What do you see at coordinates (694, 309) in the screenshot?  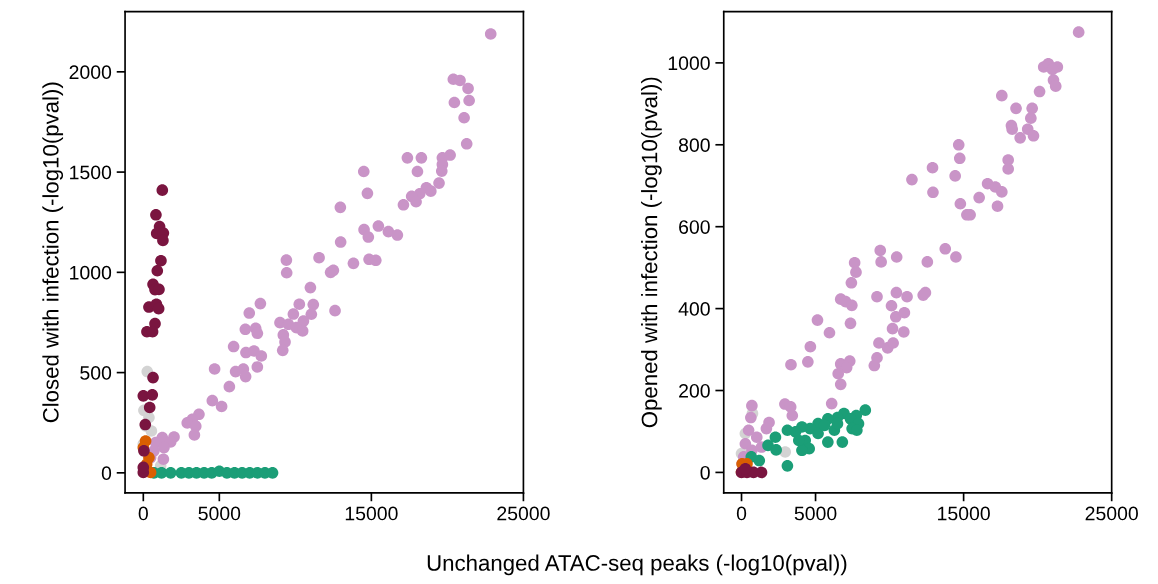 I see `y-tick-label: 400` at bounding box center [694, 309].